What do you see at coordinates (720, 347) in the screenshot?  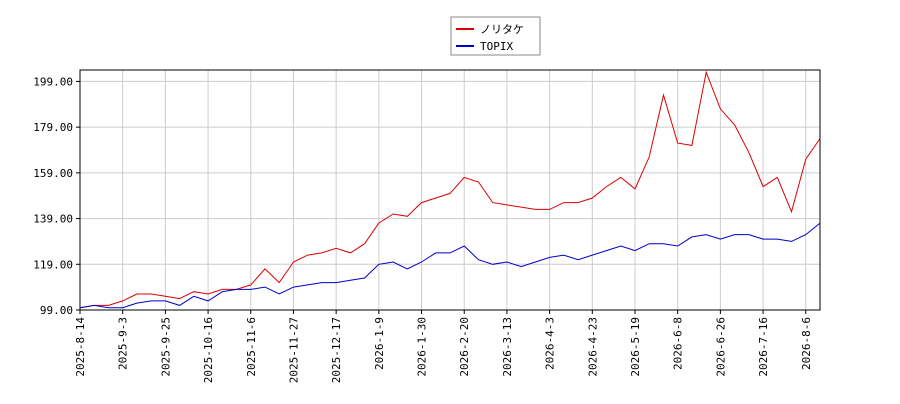 I see `x-tick-label: 2026-6-26` at bounding box center [720, 347].